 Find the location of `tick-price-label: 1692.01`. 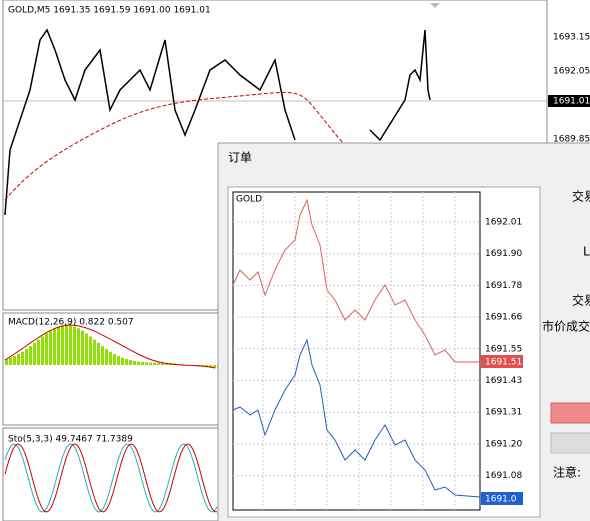

tick-price-label: 1692.01 is located at coordinates (503, 223).